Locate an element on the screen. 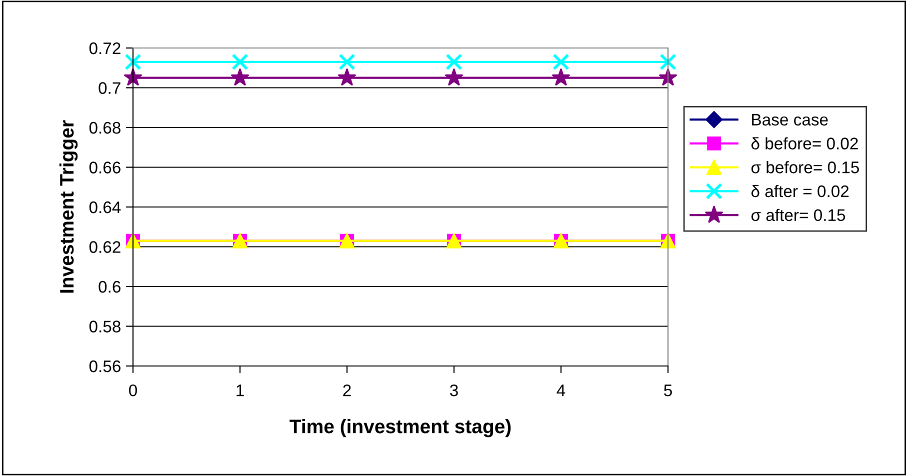  legend-label: δ before= 0.02 is located at coordinates (804, 143).